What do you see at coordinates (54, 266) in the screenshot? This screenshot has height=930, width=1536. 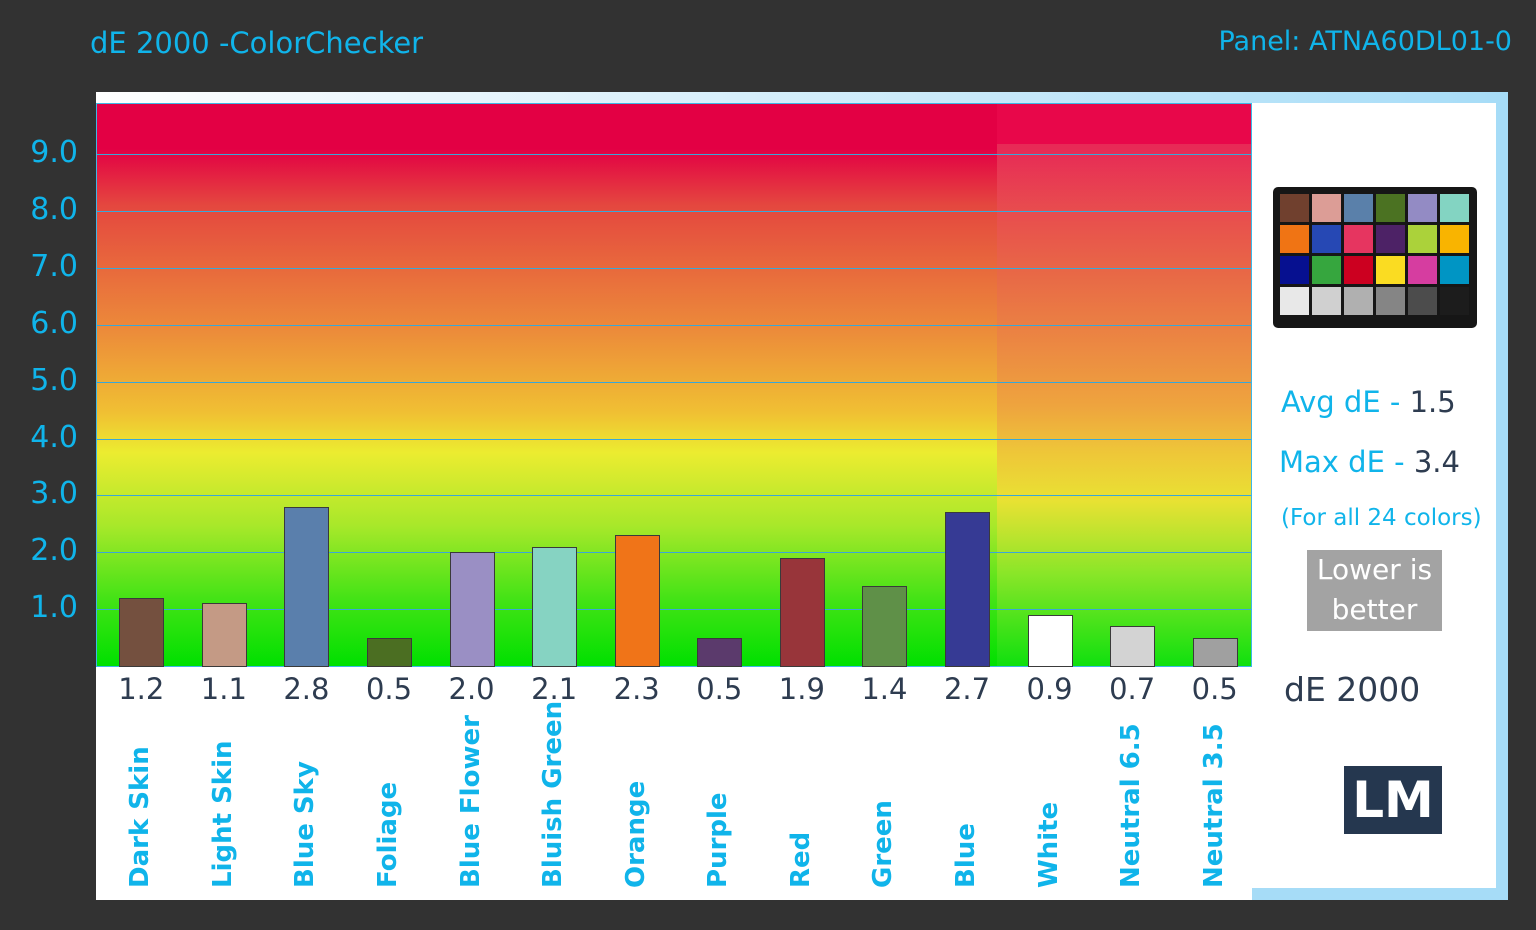 I see `y-tick-label: 7.0` at bounding box center [54, 266].